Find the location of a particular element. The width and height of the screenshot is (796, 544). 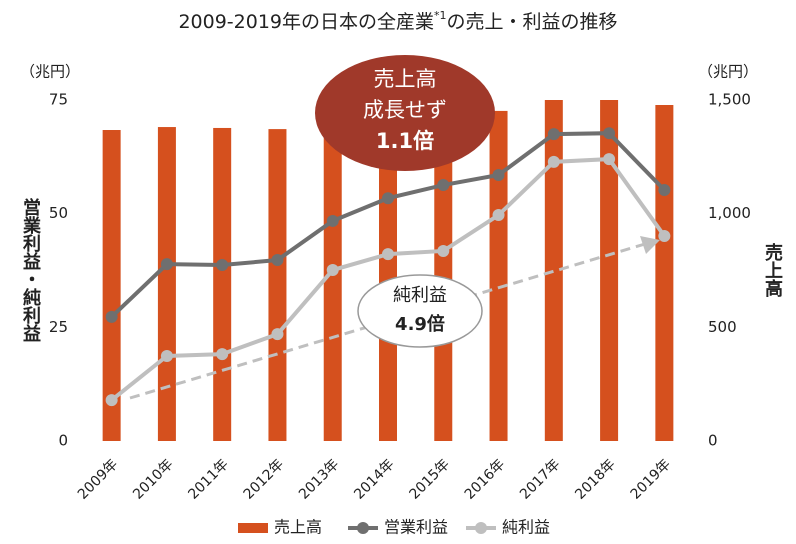

y-unit: （兆円） is located at coordinates (50, 72).